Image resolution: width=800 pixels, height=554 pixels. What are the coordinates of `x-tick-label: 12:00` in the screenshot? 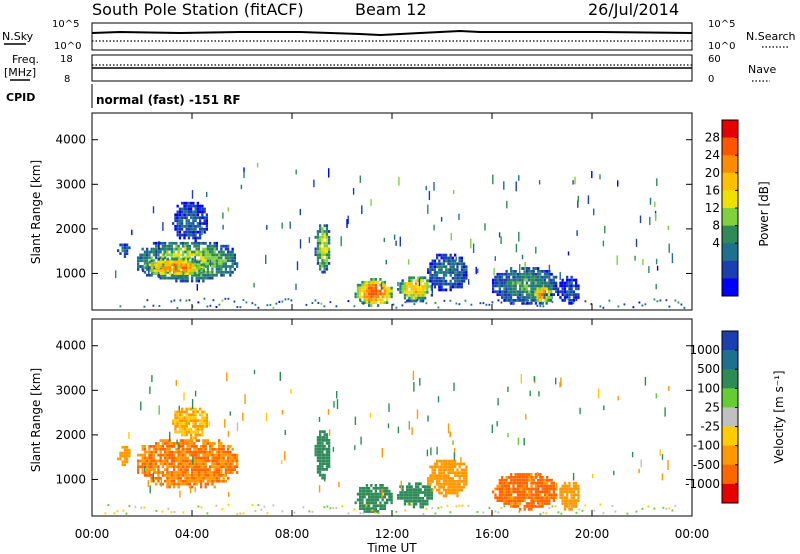 It's located at (392, 534).